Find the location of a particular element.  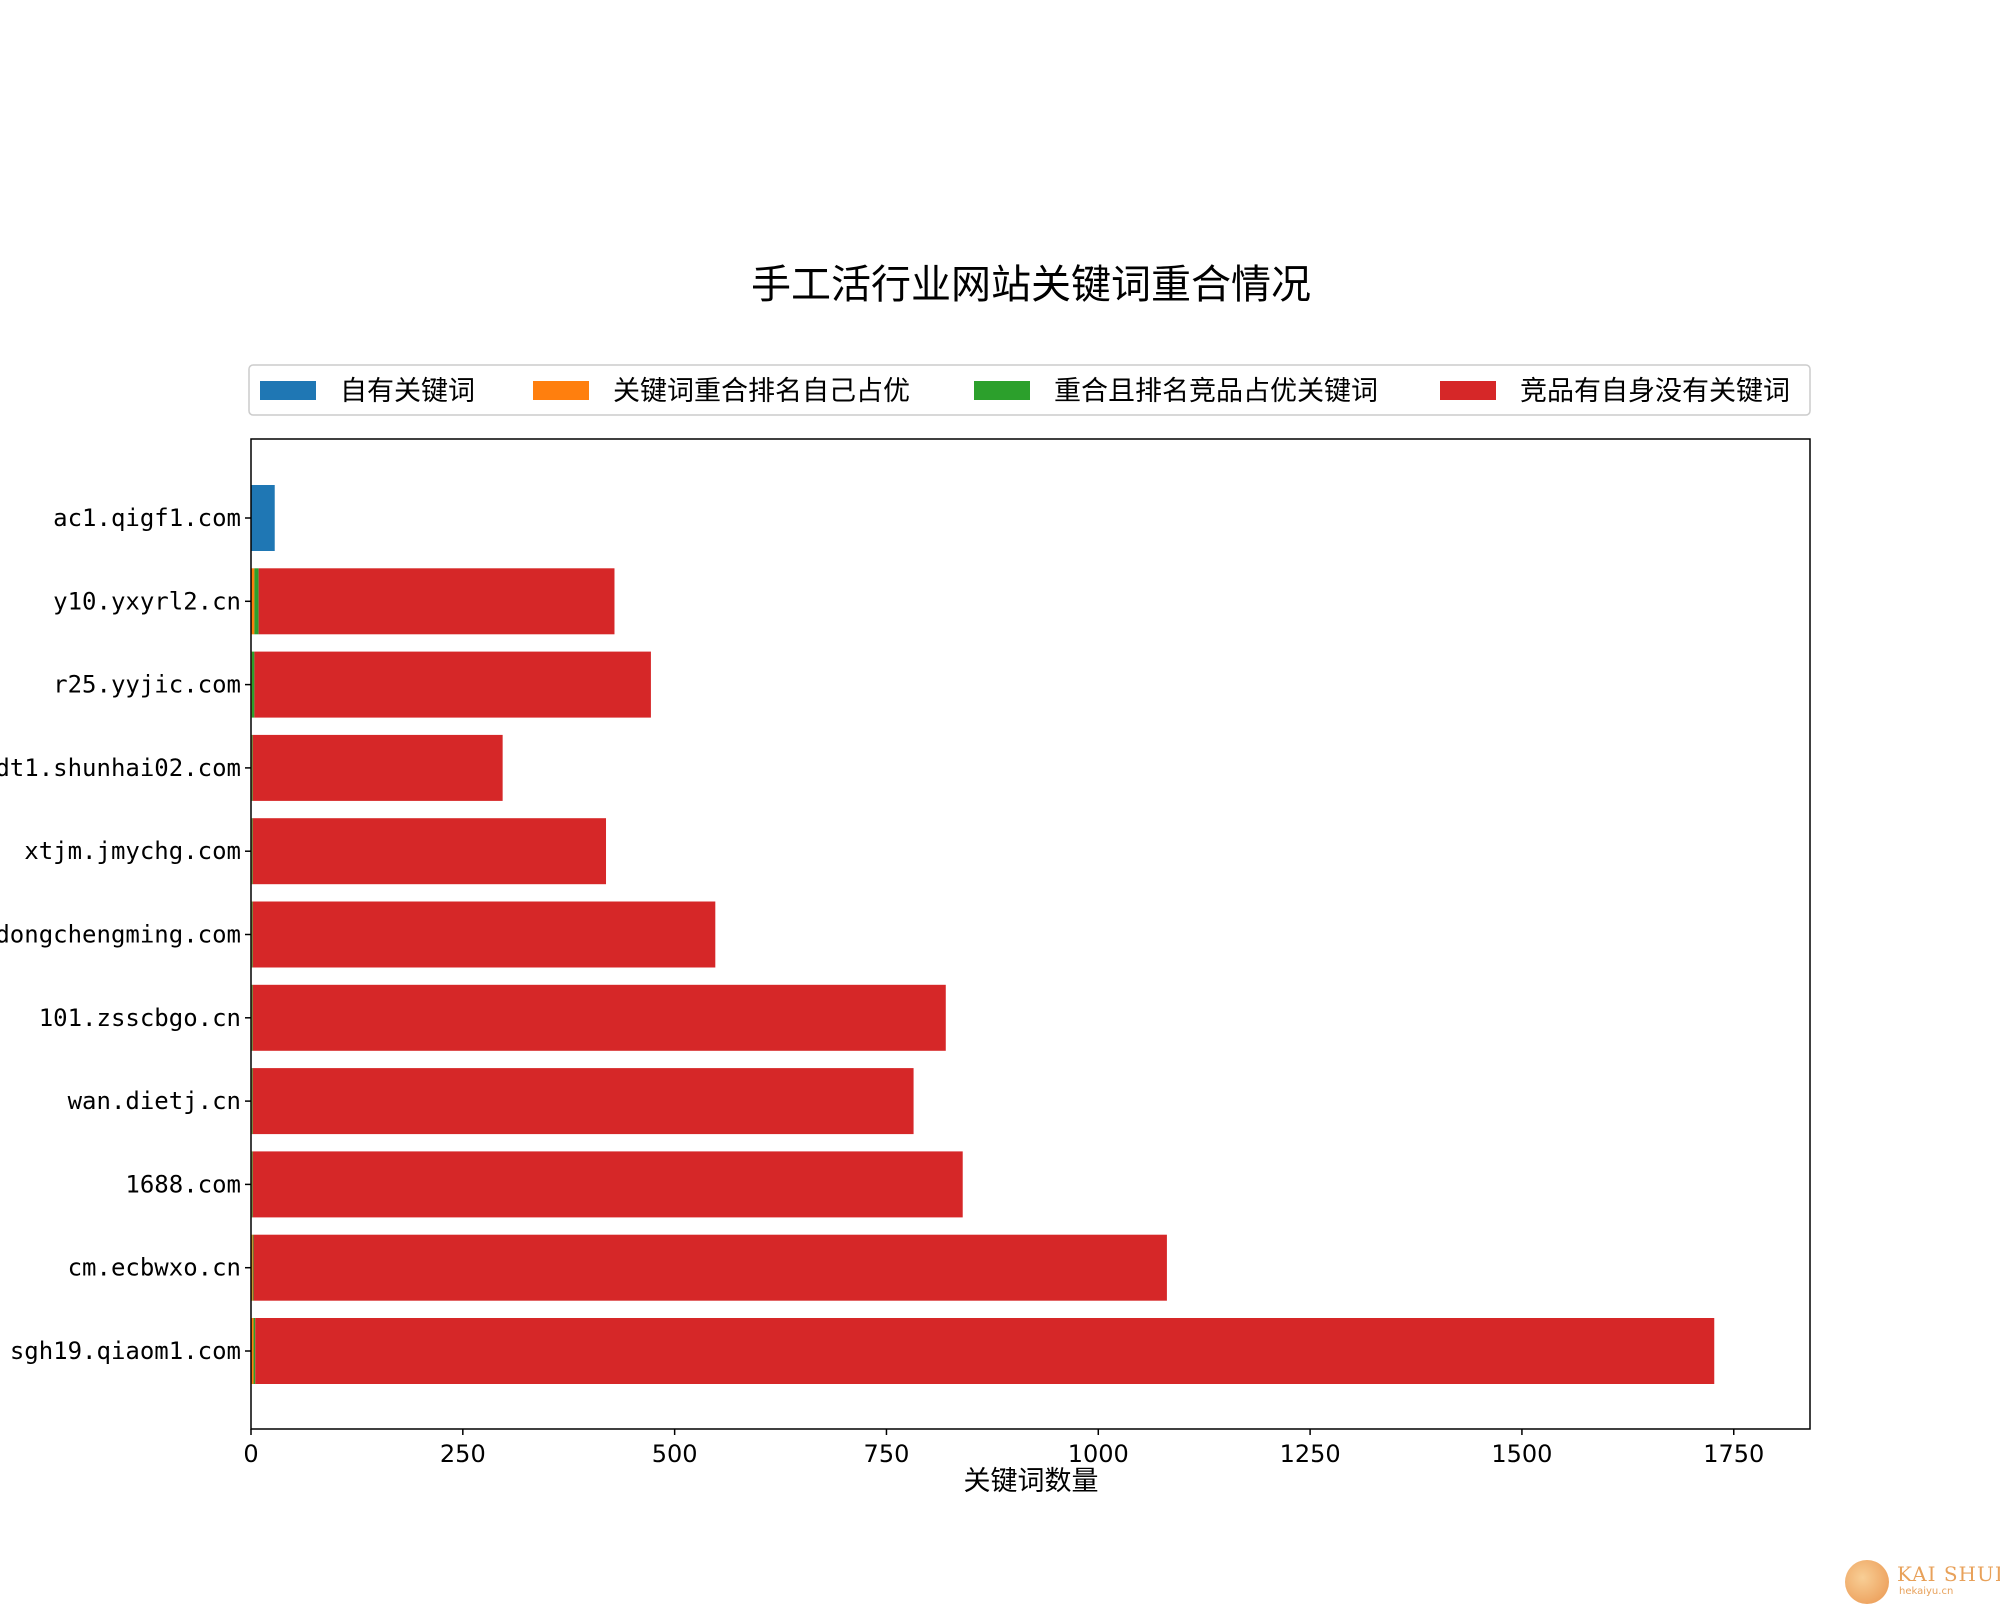

legend-label-0: 自有关键词 is located at coordinates (407, 391).